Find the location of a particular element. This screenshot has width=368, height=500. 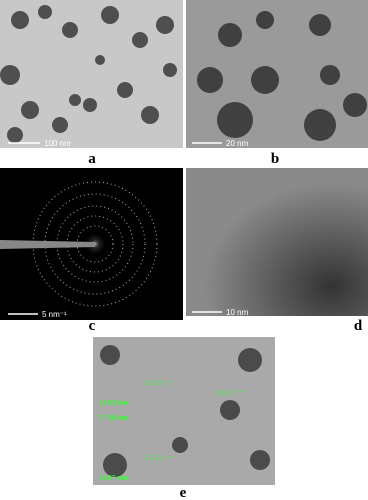

scale-bar-label: 10 nm is located at coordinates (237, 312).